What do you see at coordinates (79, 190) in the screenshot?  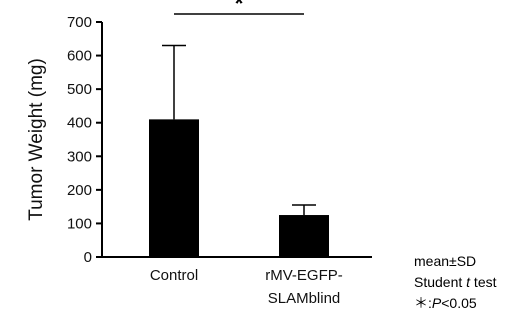 I see `y-tick-label: 200` at bounding box center [79, 190].